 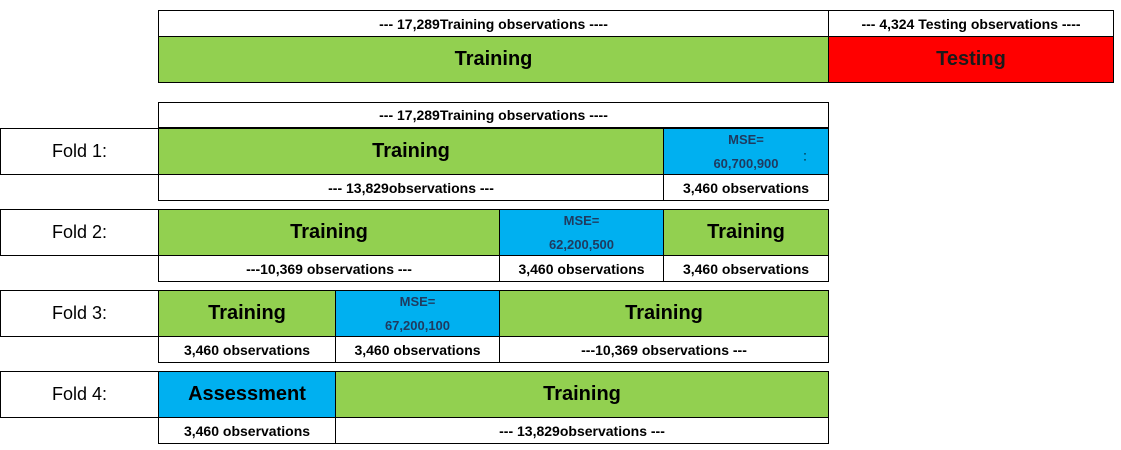 I want to click on fold-3-train-obs-right: ---10,369 observations ---, so click(x=664, y=349).